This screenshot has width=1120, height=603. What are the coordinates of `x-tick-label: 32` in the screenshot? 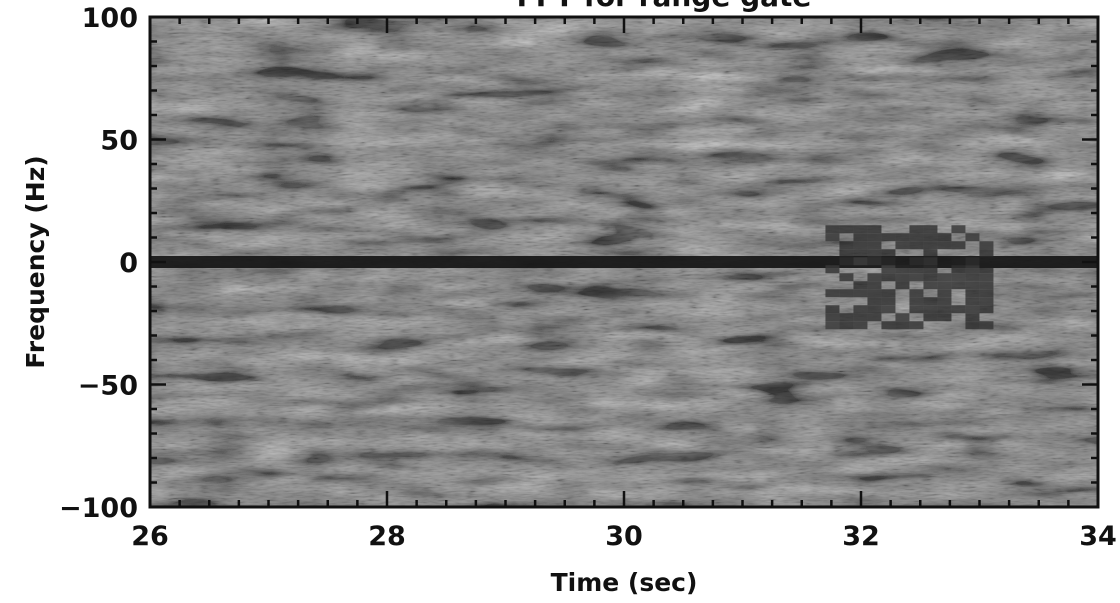 It's located at (861, 536).